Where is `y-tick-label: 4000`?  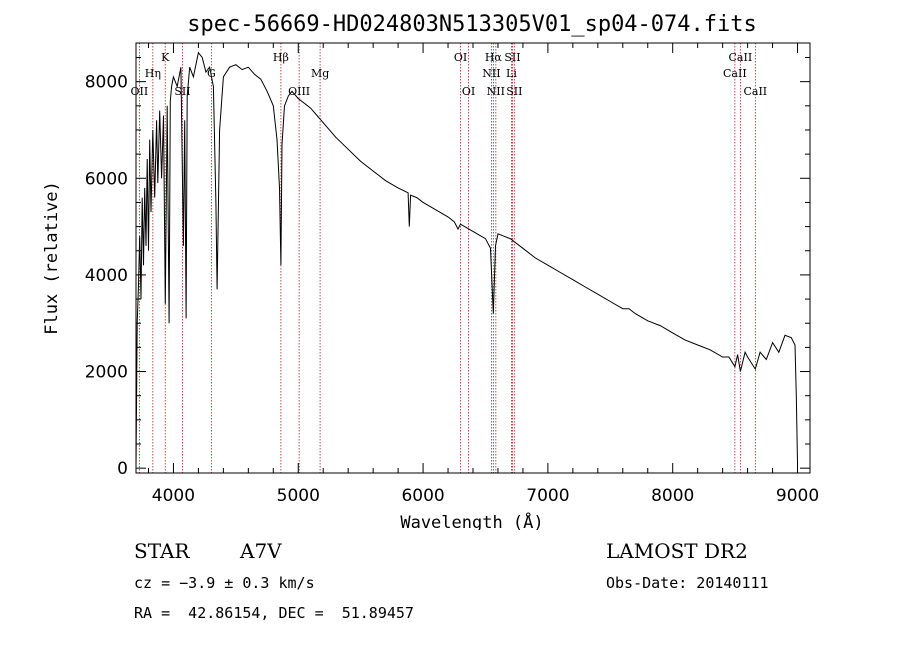
y-tick-label: 4000 is located at coordinates (106, 276).